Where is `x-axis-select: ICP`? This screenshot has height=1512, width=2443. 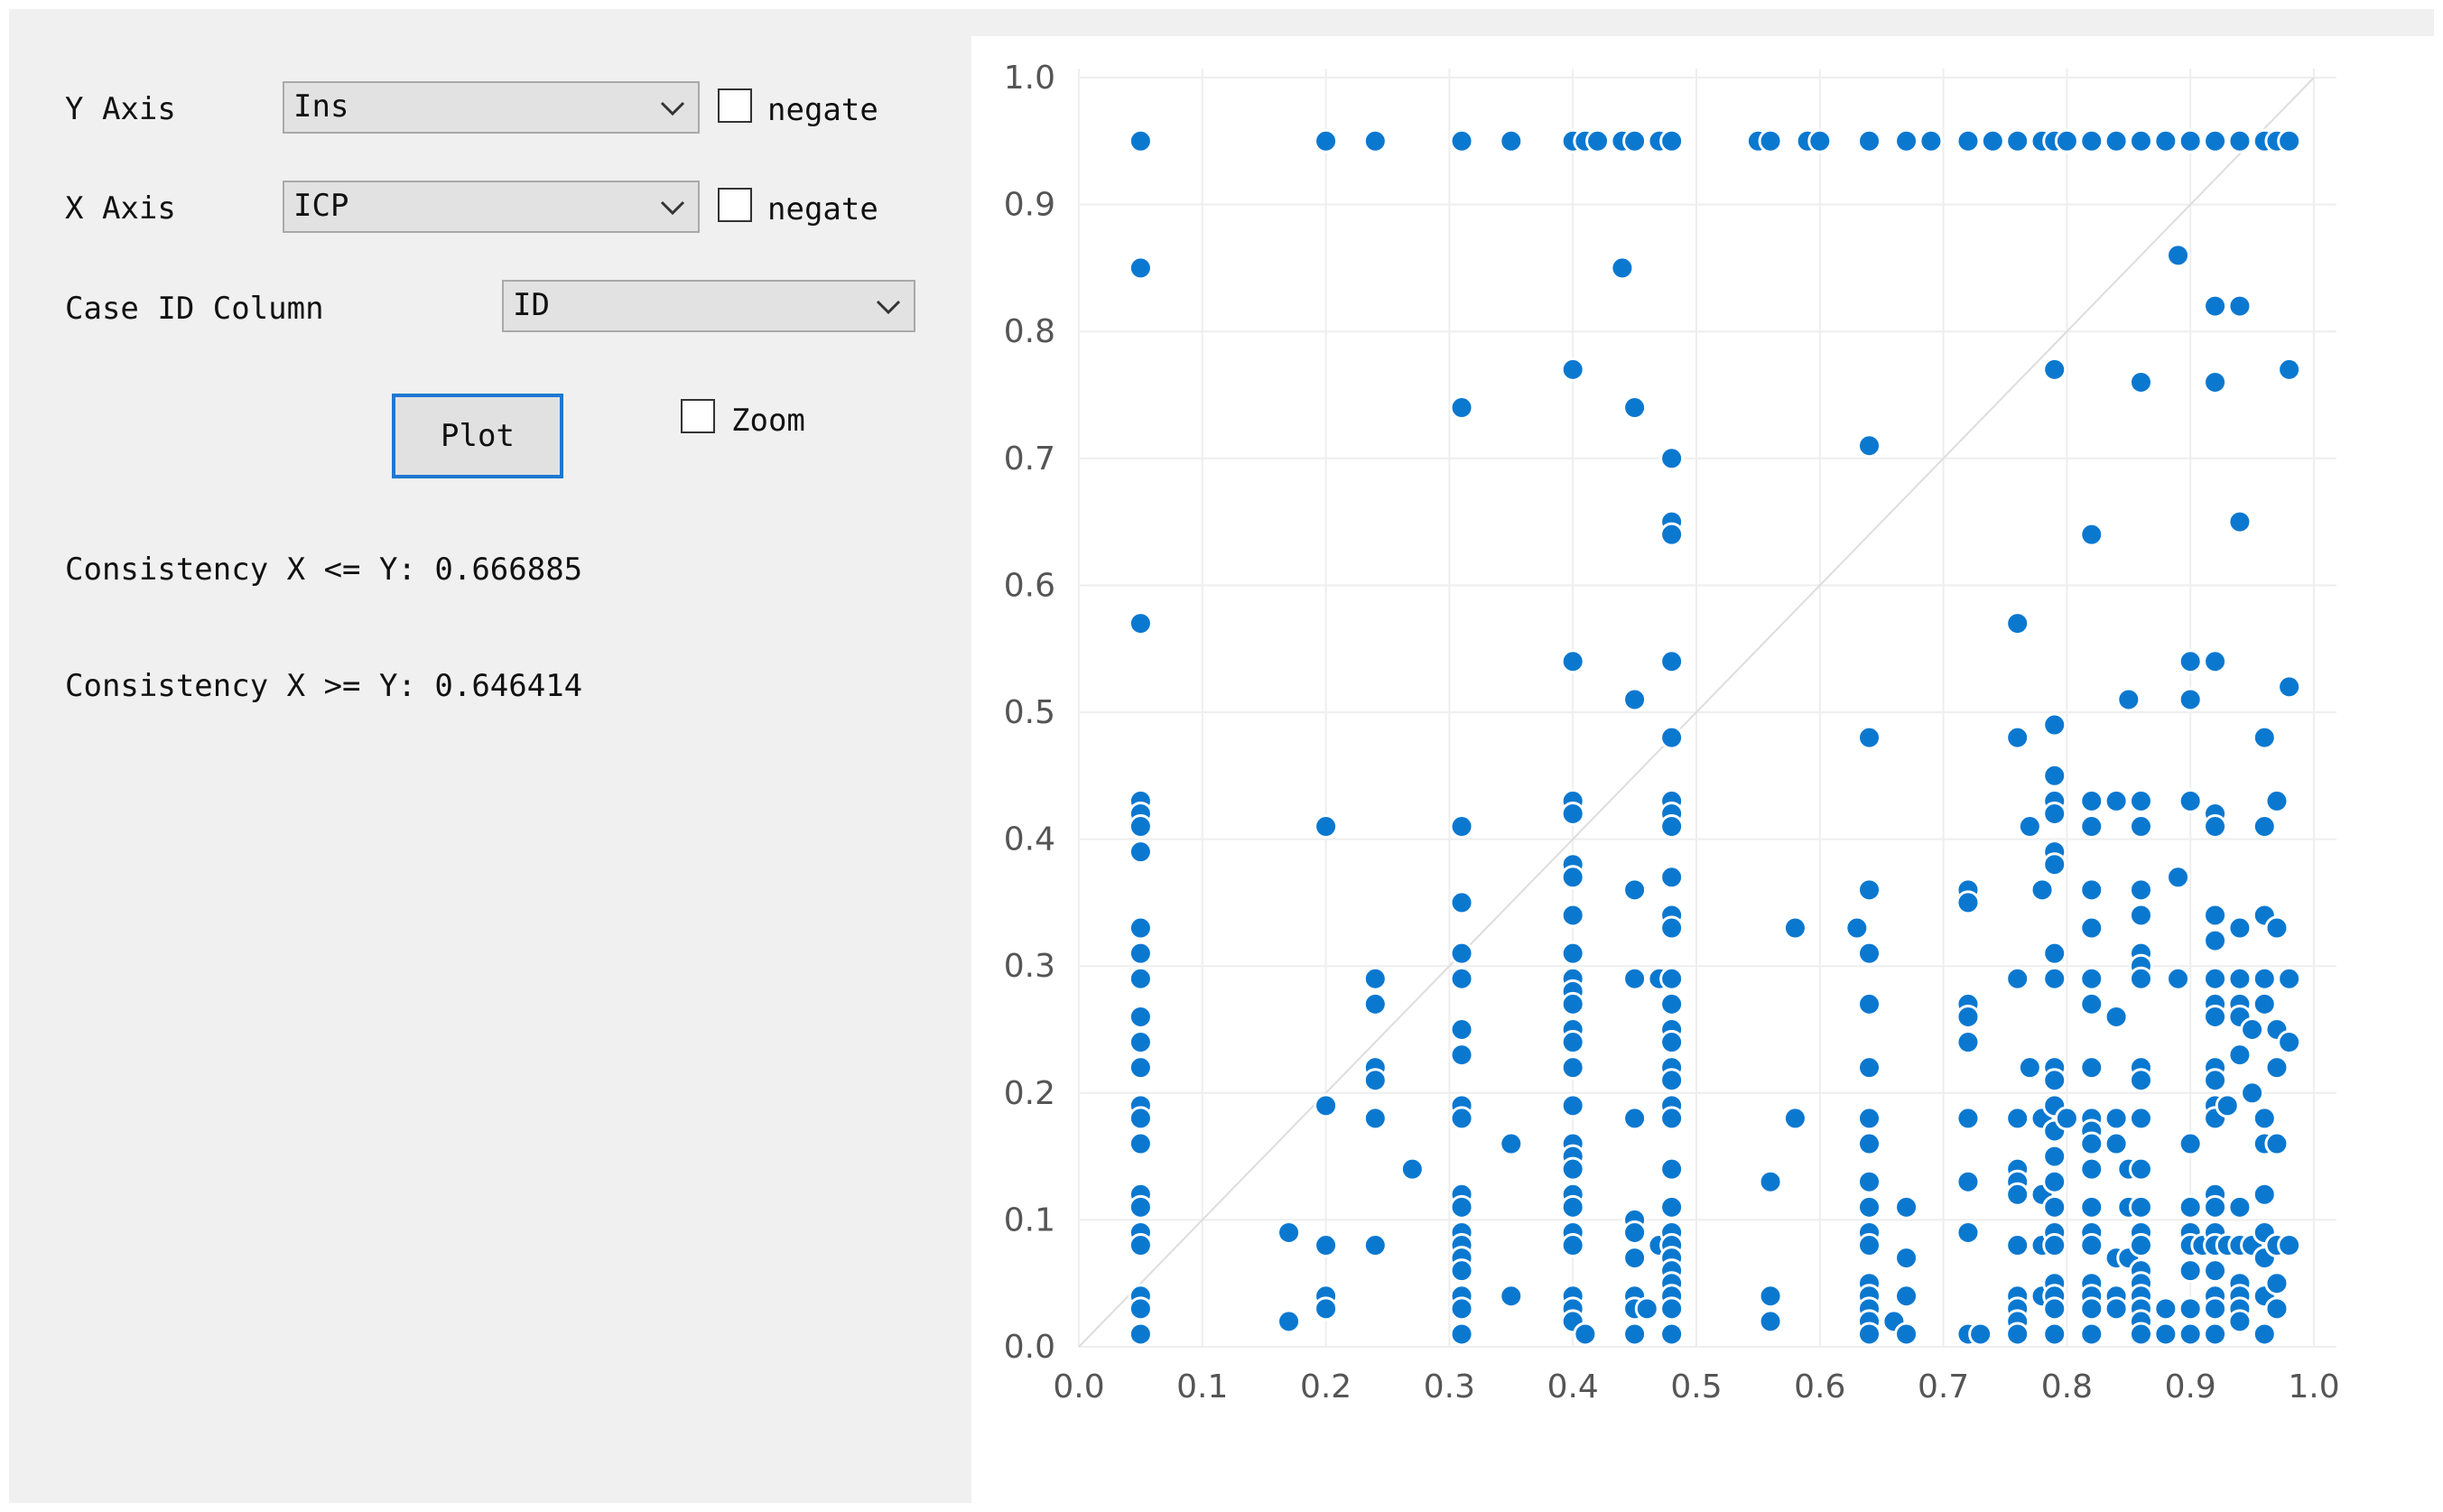
x-axis-select: ICP is located at coordinates (491, 207).